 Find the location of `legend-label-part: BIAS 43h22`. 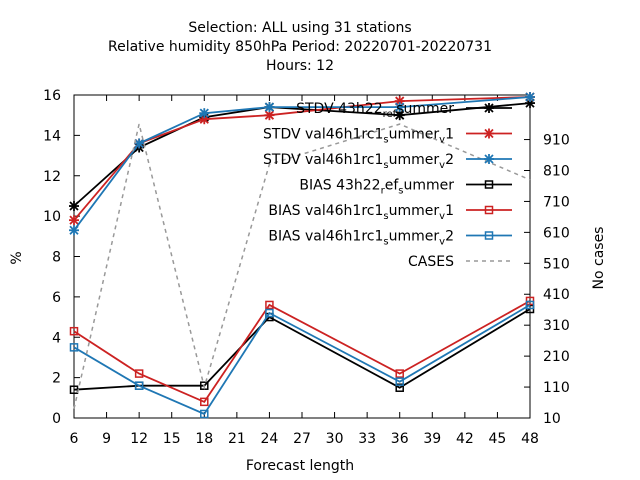

legend-label-part: BIAS 43h22 is located at coordinates (339, 186).